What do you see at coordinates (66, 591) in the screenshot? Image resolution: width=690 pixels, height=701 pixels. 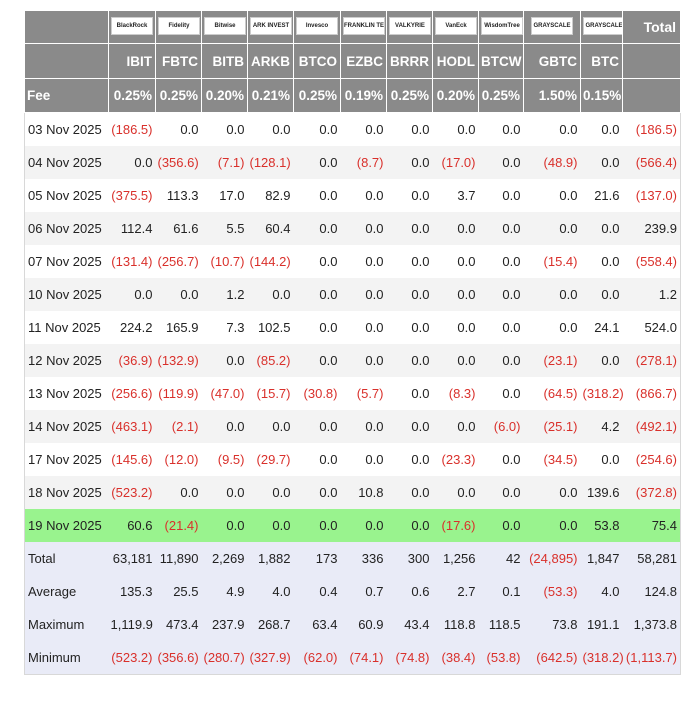 I see `row-label: Average` at bounding box center [66, 591].